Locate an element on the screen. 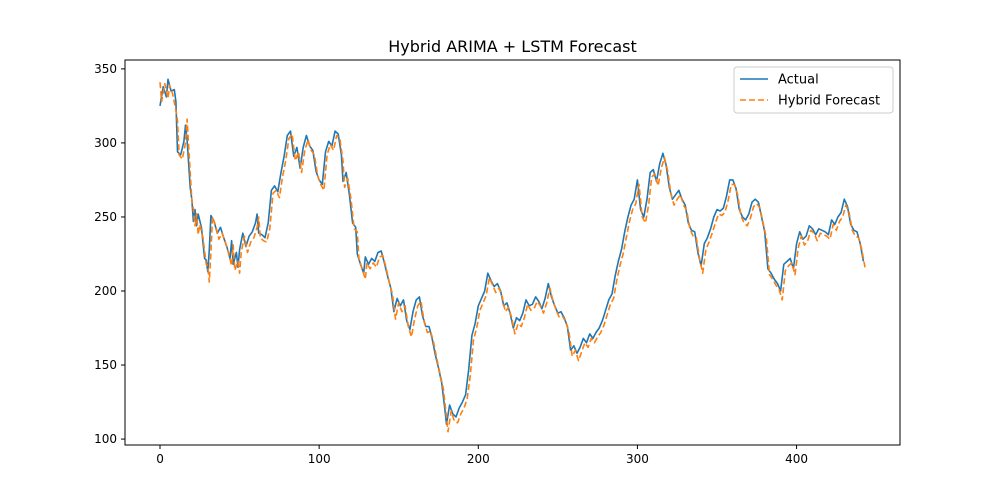  x-tick-label: 300 is located at coordinates (637, 459).